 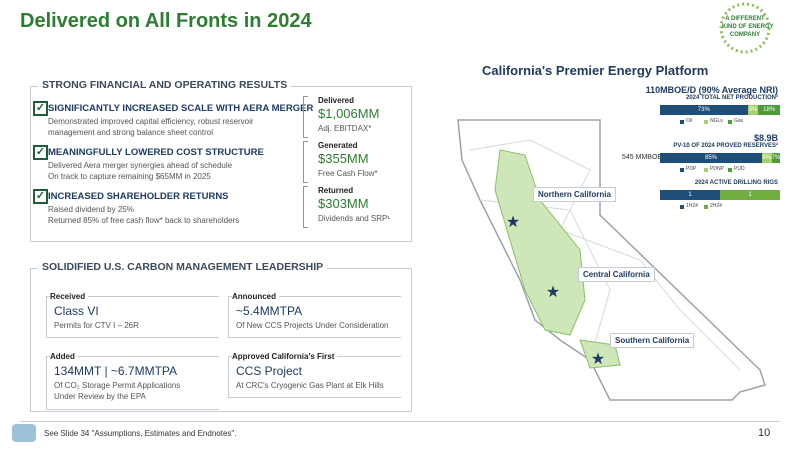 I want to click on region-label: Central California, so click(x=616, y=274).